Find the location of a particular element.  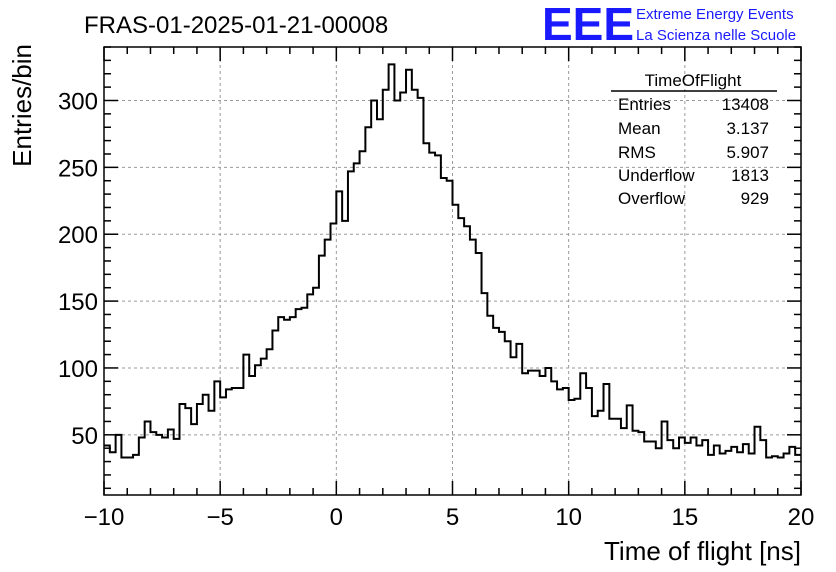

stats-label-rms: RMS is located at coordinates (637, 152).